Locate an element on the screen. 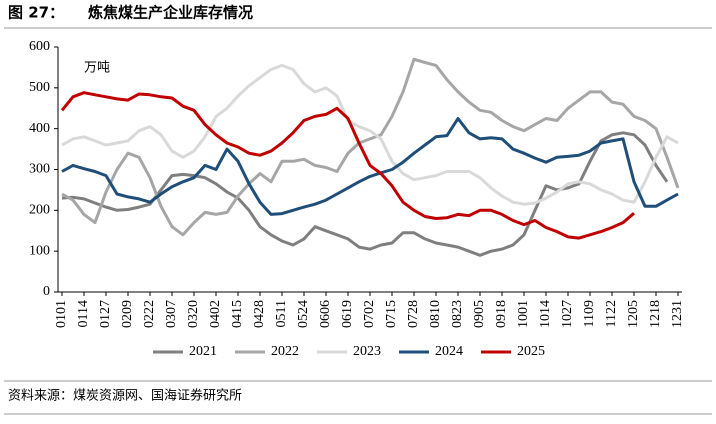 The height and width of the screenshot is (424, 716). x-tick-label: 0810 is located at coordinates (435, 314).